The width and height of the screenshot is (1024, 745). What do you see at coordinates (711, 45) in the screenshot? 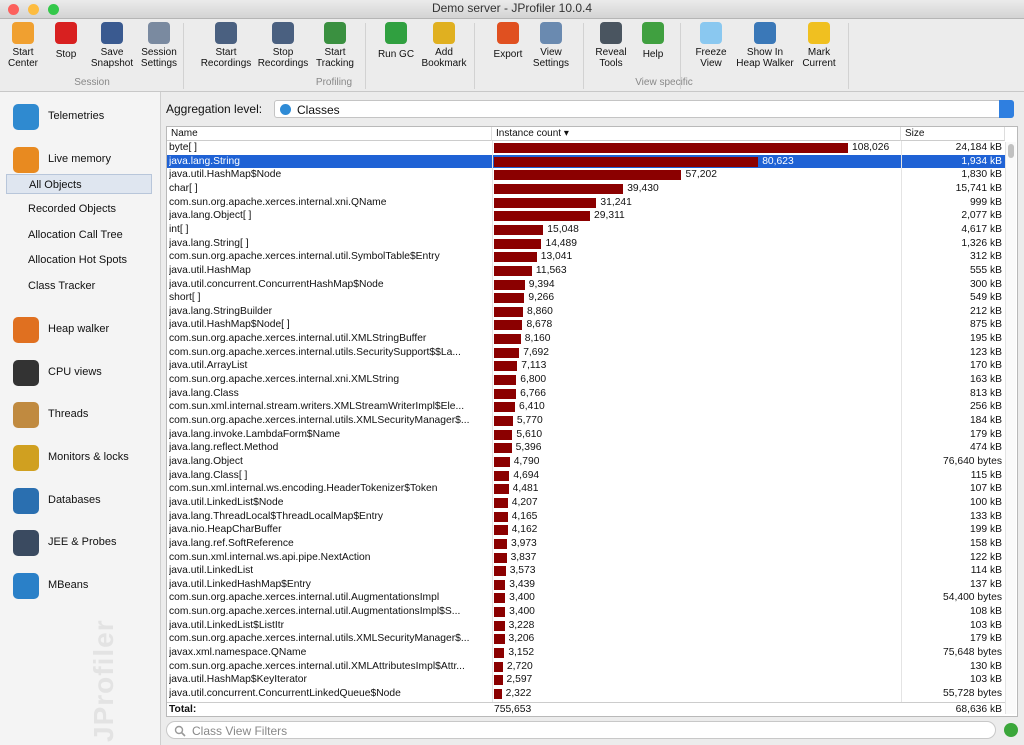
I see `toolbar-button: Freeze View` at bounding box center [711, 45].